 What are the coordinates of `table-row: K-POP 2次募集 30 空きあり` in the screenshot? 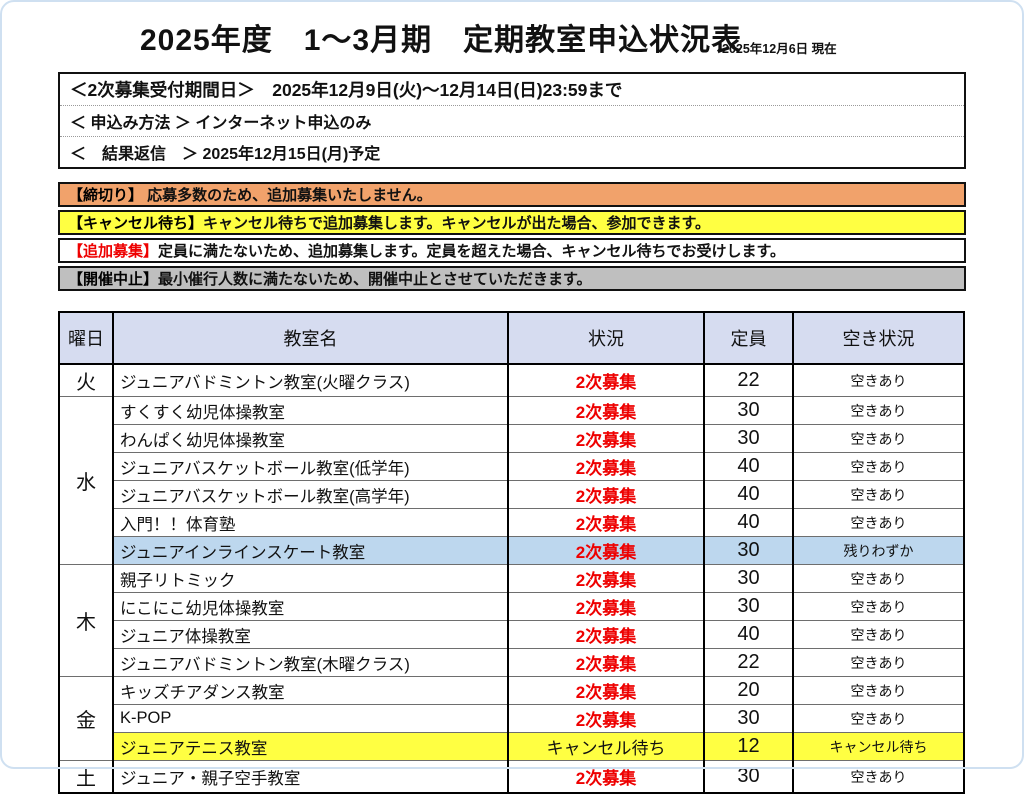 It's located at (512, 718).